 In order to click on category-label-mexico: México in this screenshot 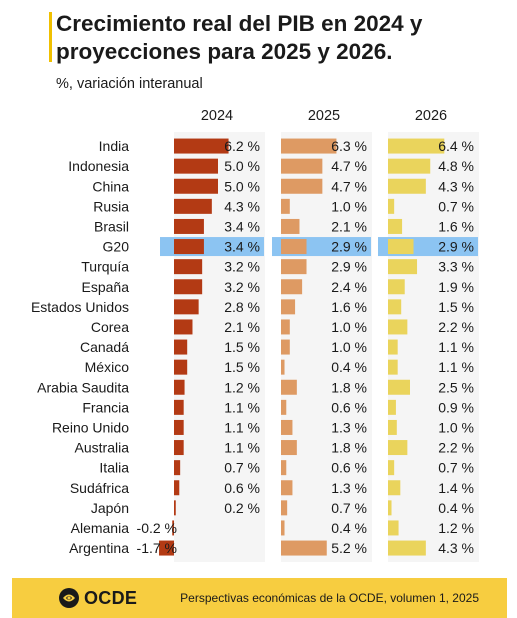, I will do `click(107, 367)`.